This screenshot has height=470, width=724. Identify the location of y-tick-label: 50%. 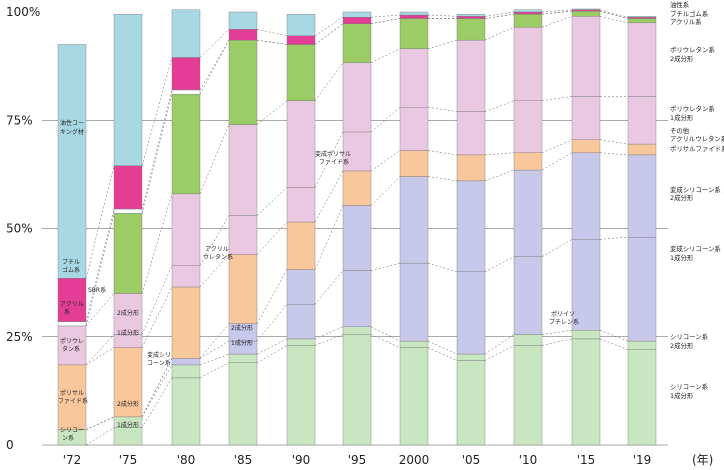
(19, 229).